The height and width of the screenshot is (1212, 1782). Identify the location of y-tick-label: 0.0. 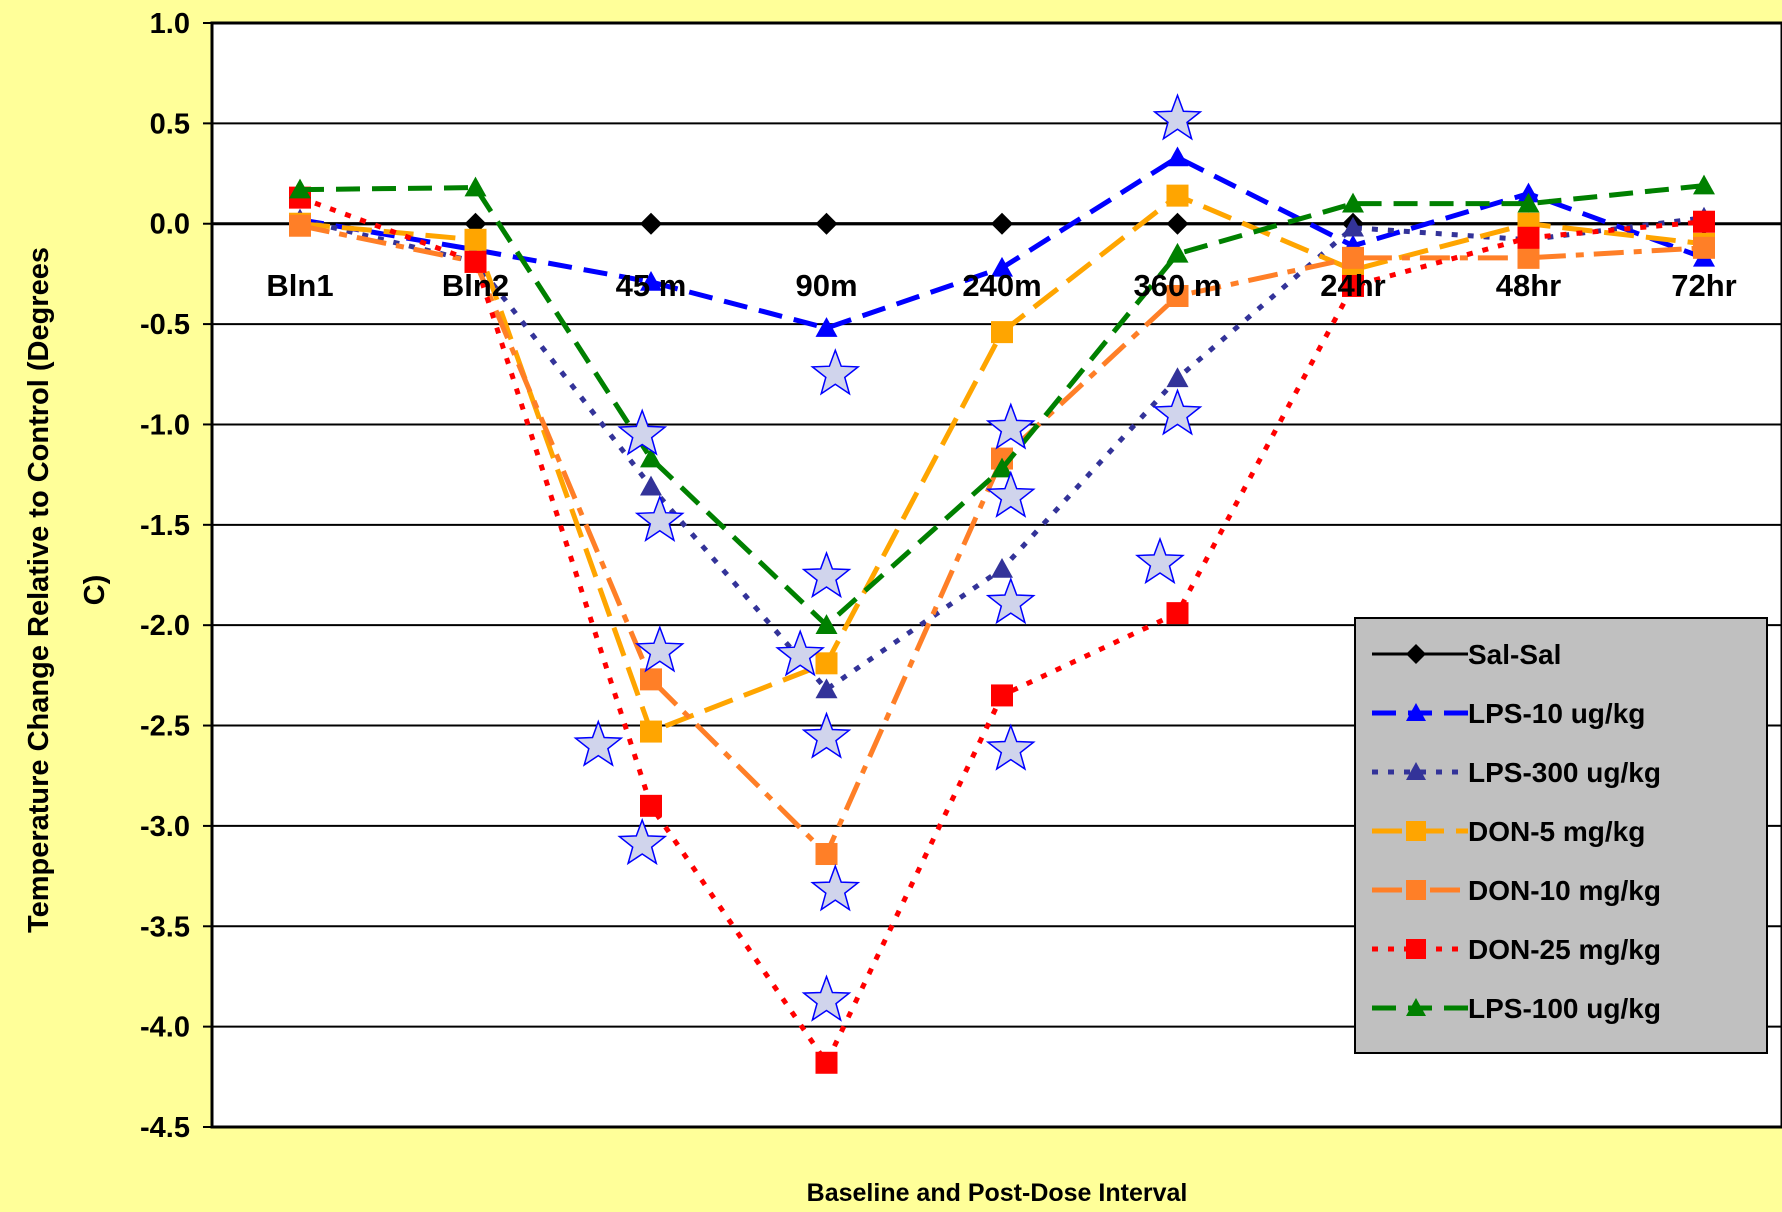
(170, 225).